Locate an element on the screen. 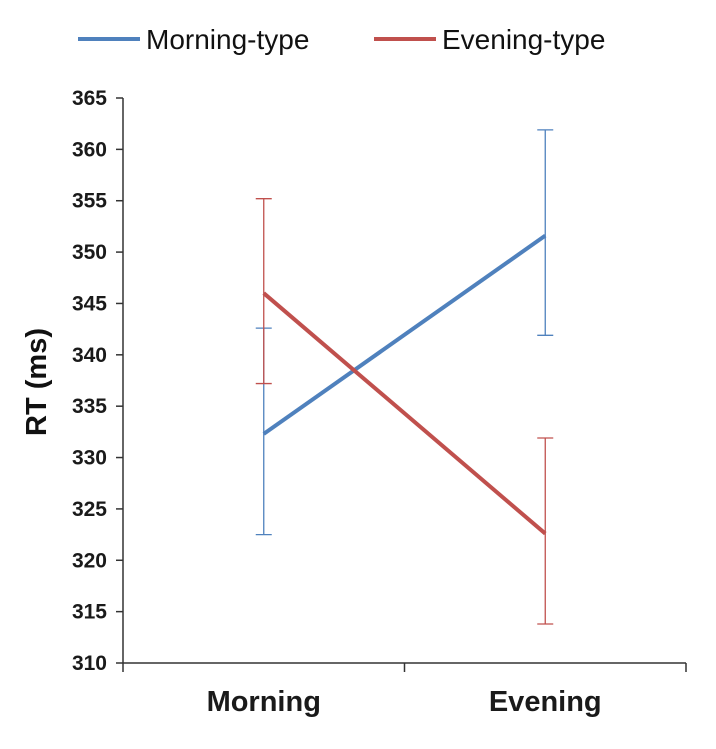  y-tick-label: 315 is located at coordinates (89, 612).